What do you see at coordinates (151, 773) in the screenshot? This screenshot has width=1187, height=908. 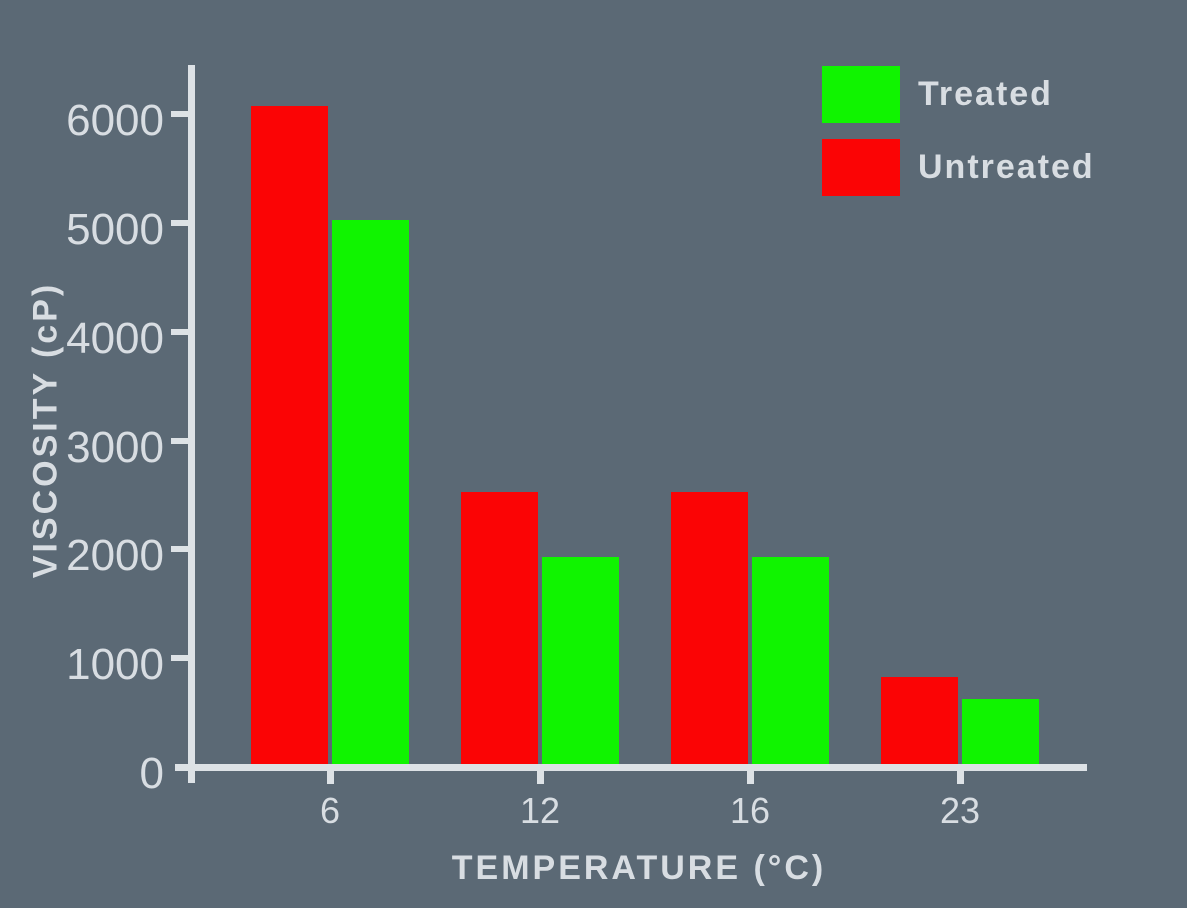 I see `y-tick-label-0: 0` at bounding box center [151, 773].